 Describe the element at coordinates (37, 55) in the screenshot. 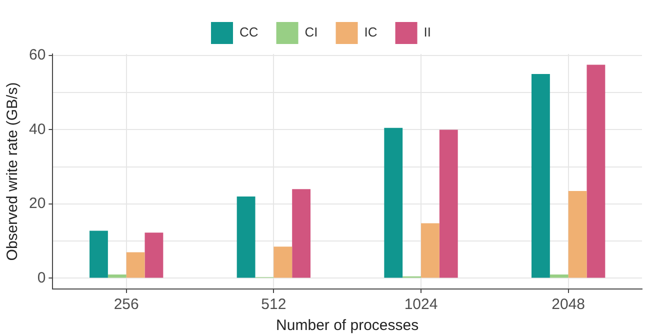

I see `y-tick-label: 60` at that location.